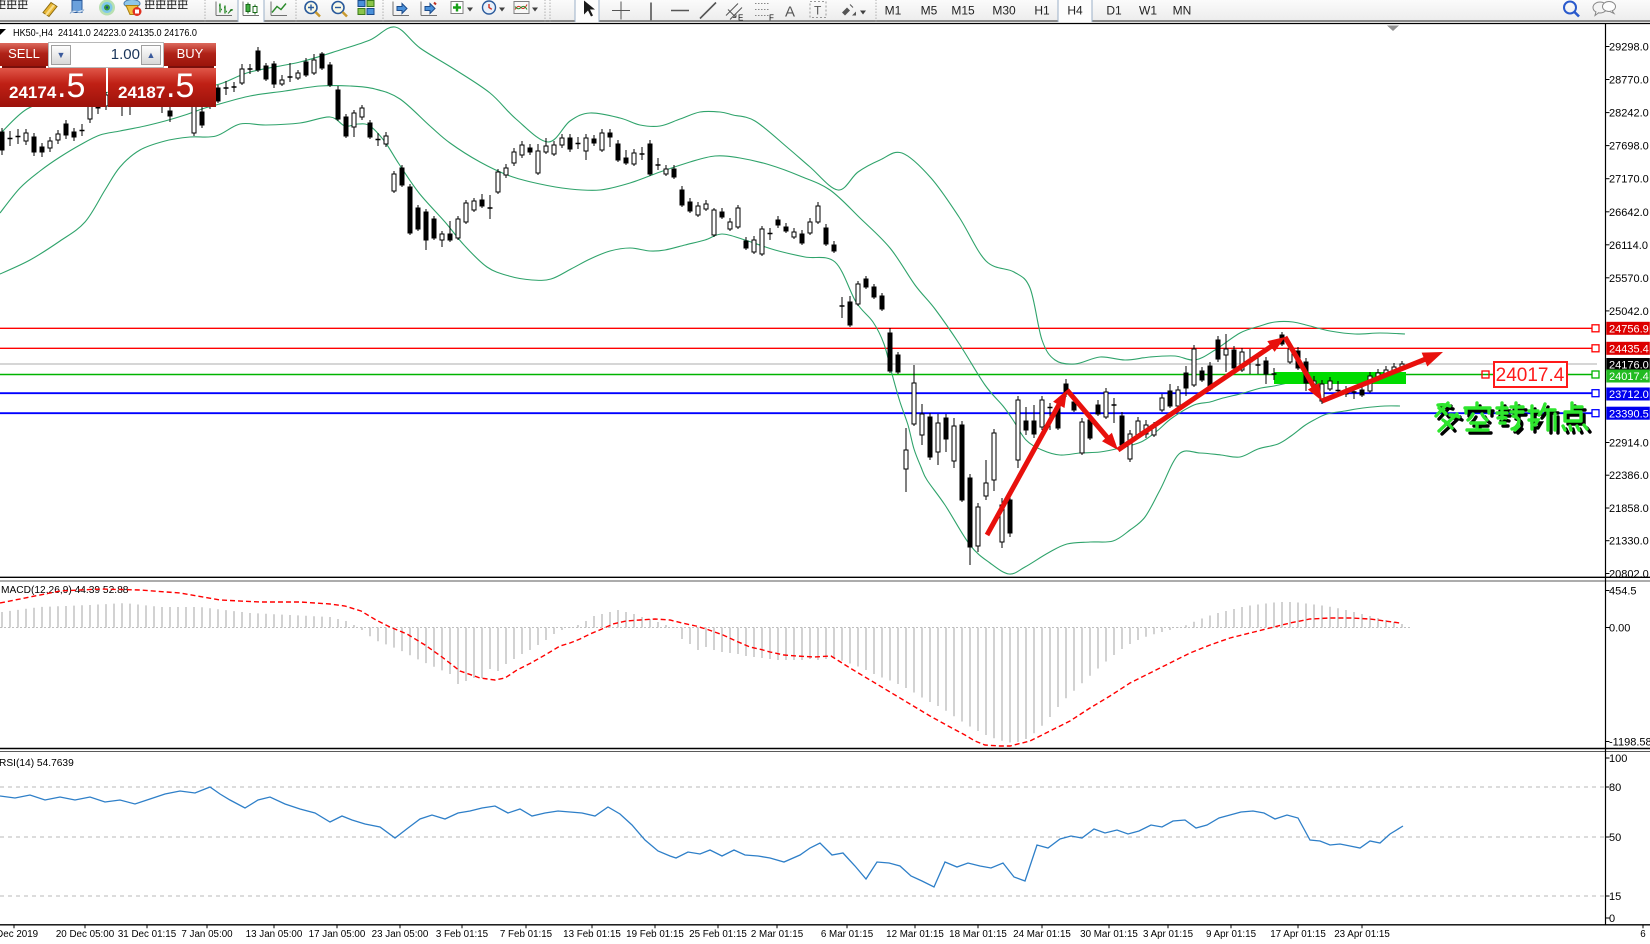 This screenshot has width=1650, height=944. What do you see at coordinates (963, 11) in the screenshot?
I see `svg-text: M15` at bounding box center [963, 11].